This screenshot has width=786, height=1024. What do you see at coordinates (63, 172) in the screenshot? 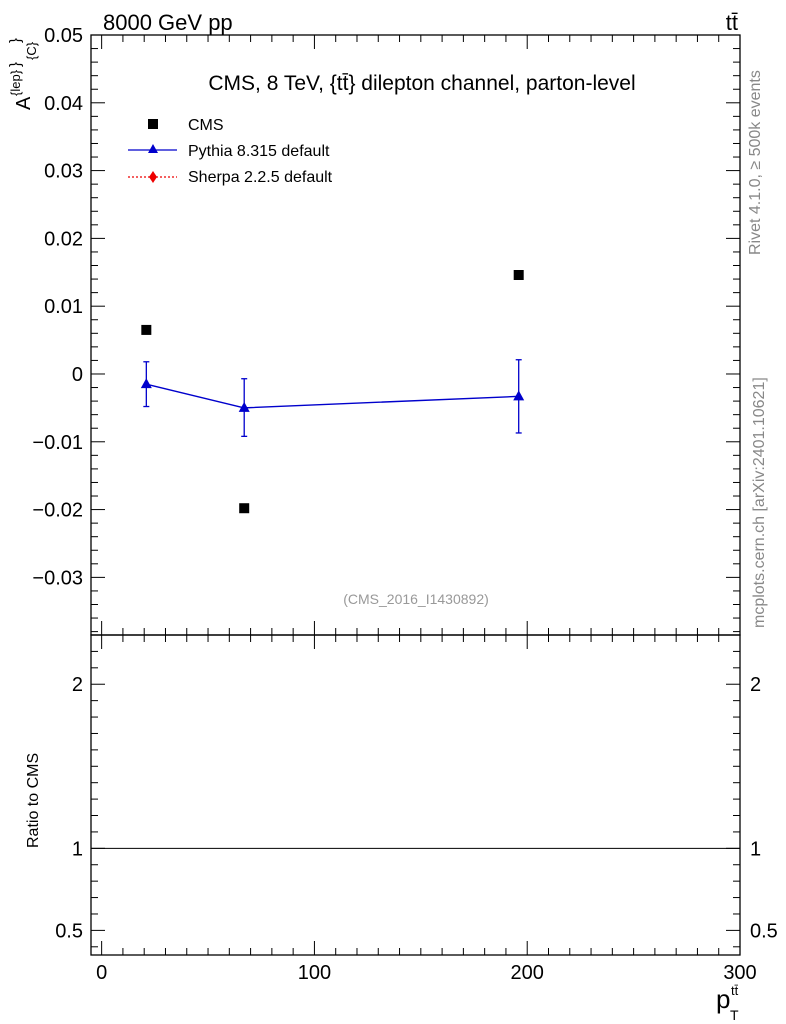
I see `main-ytick-label: 0.03` at bounding box center [63, 172].